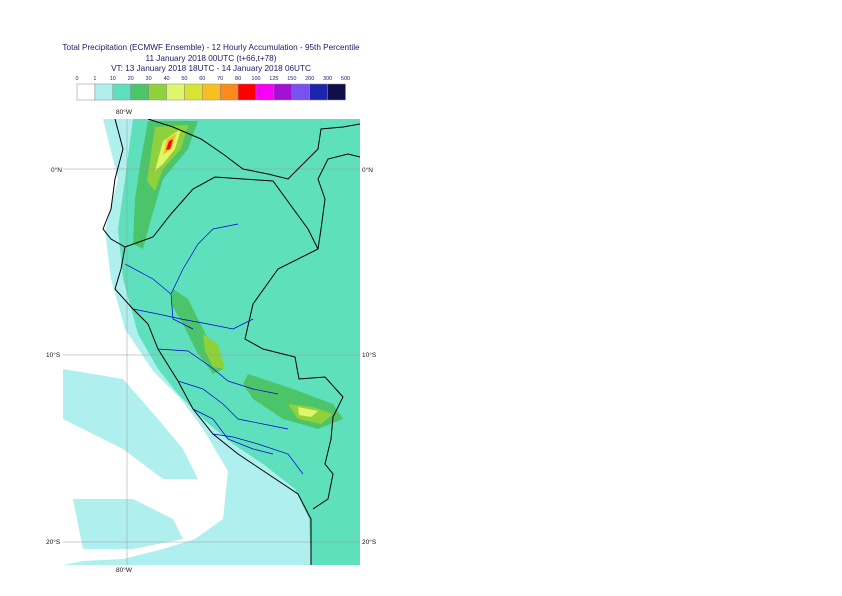 The image size is (842, 596). I want to click on legend-tick-5: 40, so click(166, 79).